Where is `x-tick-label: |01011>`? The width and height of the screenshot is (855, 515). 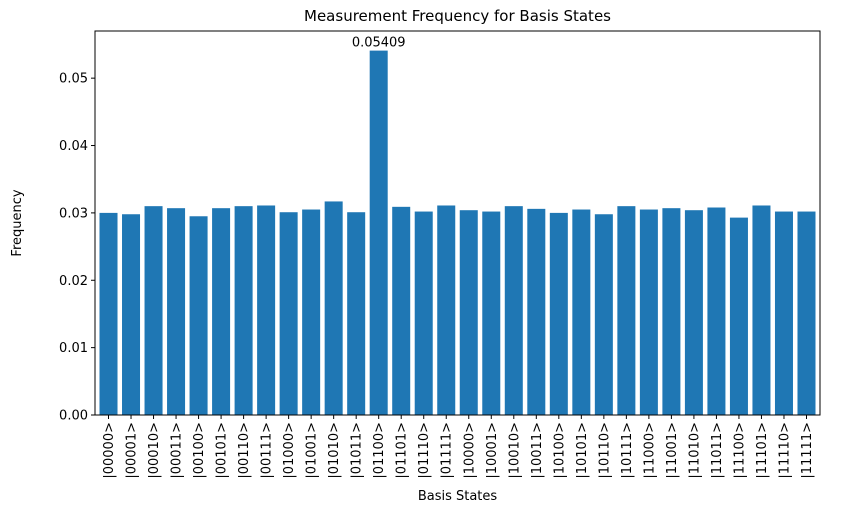
x-tick-label: |01011> is located at coordinates (357, 450).